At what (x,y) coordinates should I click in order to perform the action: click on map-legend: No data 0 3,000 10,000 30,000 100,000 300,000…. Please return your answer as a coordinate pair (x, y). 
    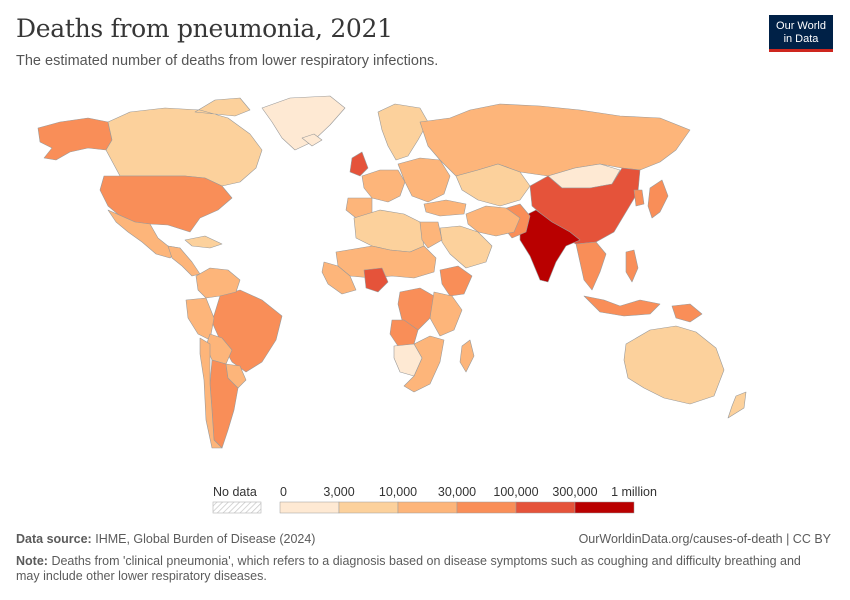
    Looking at the image, I should click on (434, 499).